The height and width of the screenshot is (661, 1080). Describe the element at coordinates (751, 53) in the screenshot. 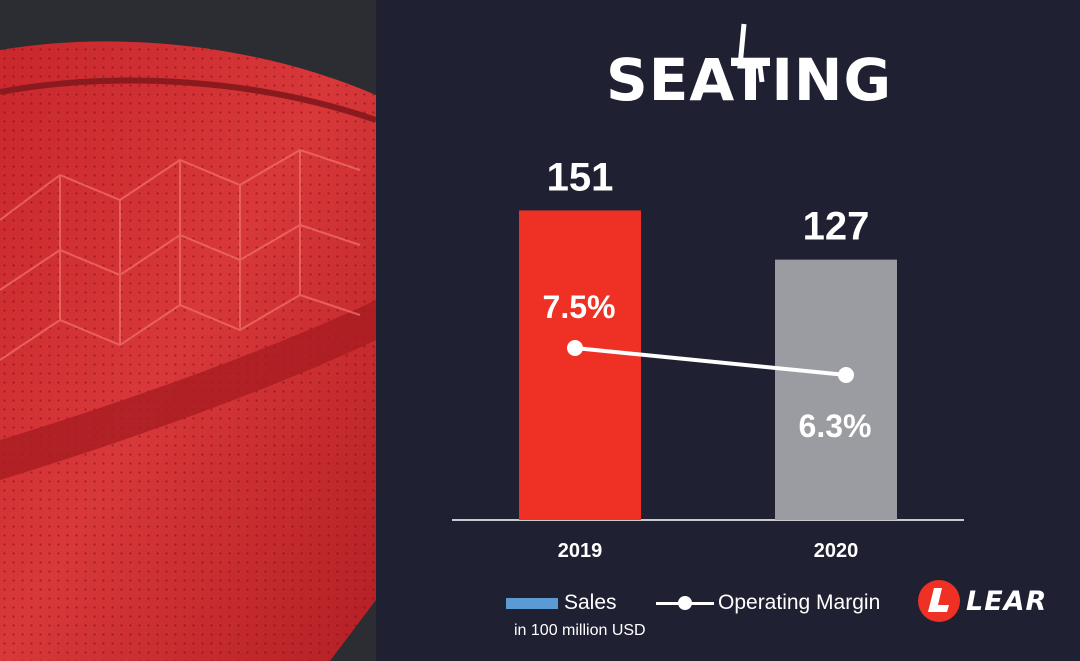

I see `seat-icon` at that location.